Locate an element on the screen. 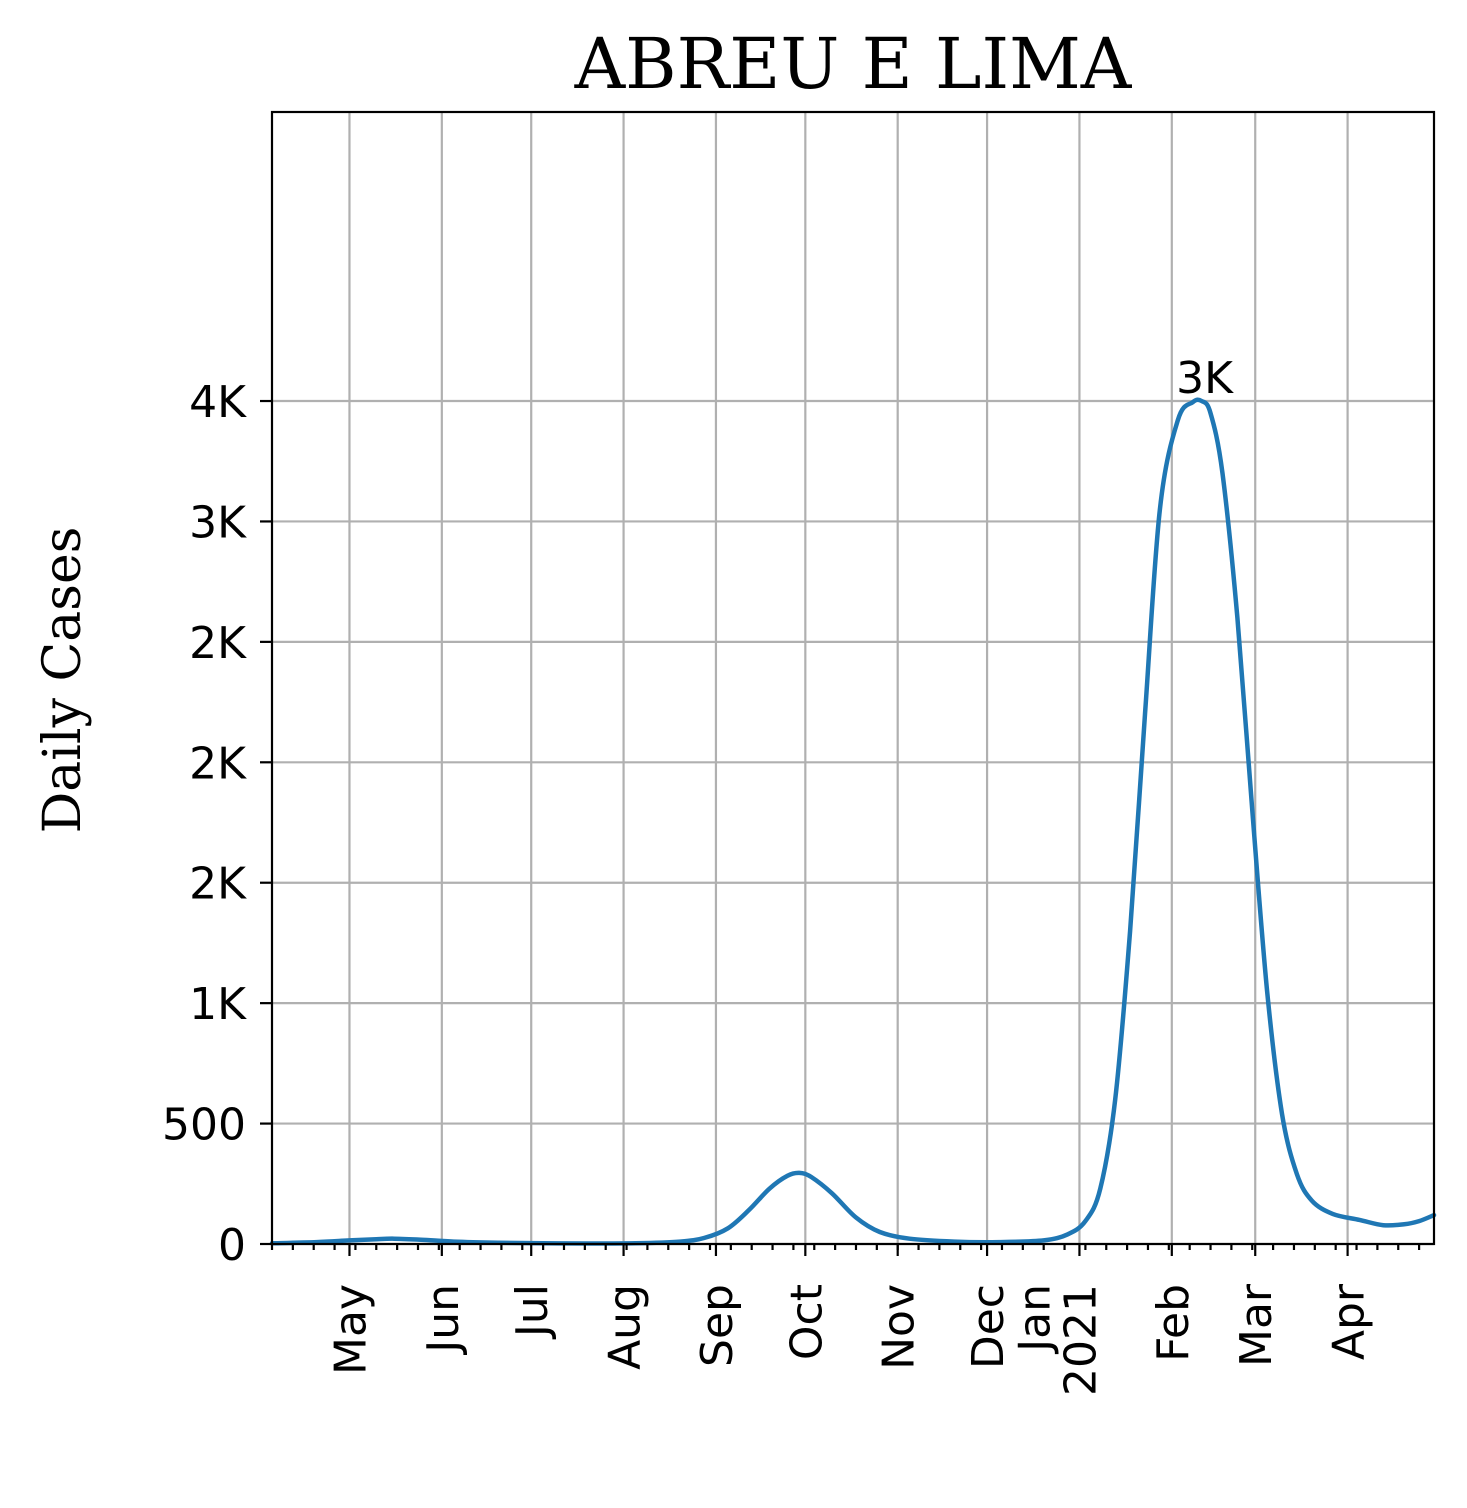 This screenshot has height=1508, width=1467. y-tick-label: 500 is located at coordinates (204, 1125).